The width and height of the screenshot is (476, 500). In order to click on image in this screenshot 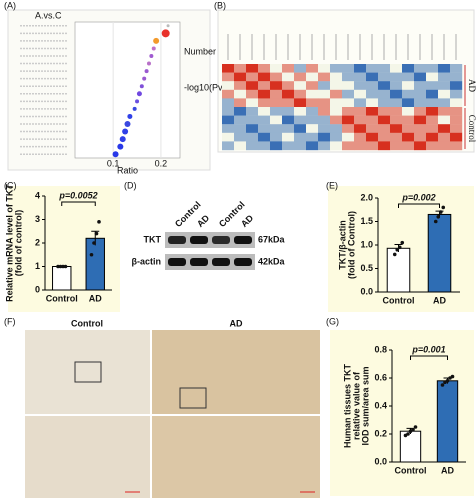, I will do `click(236, 457)`.